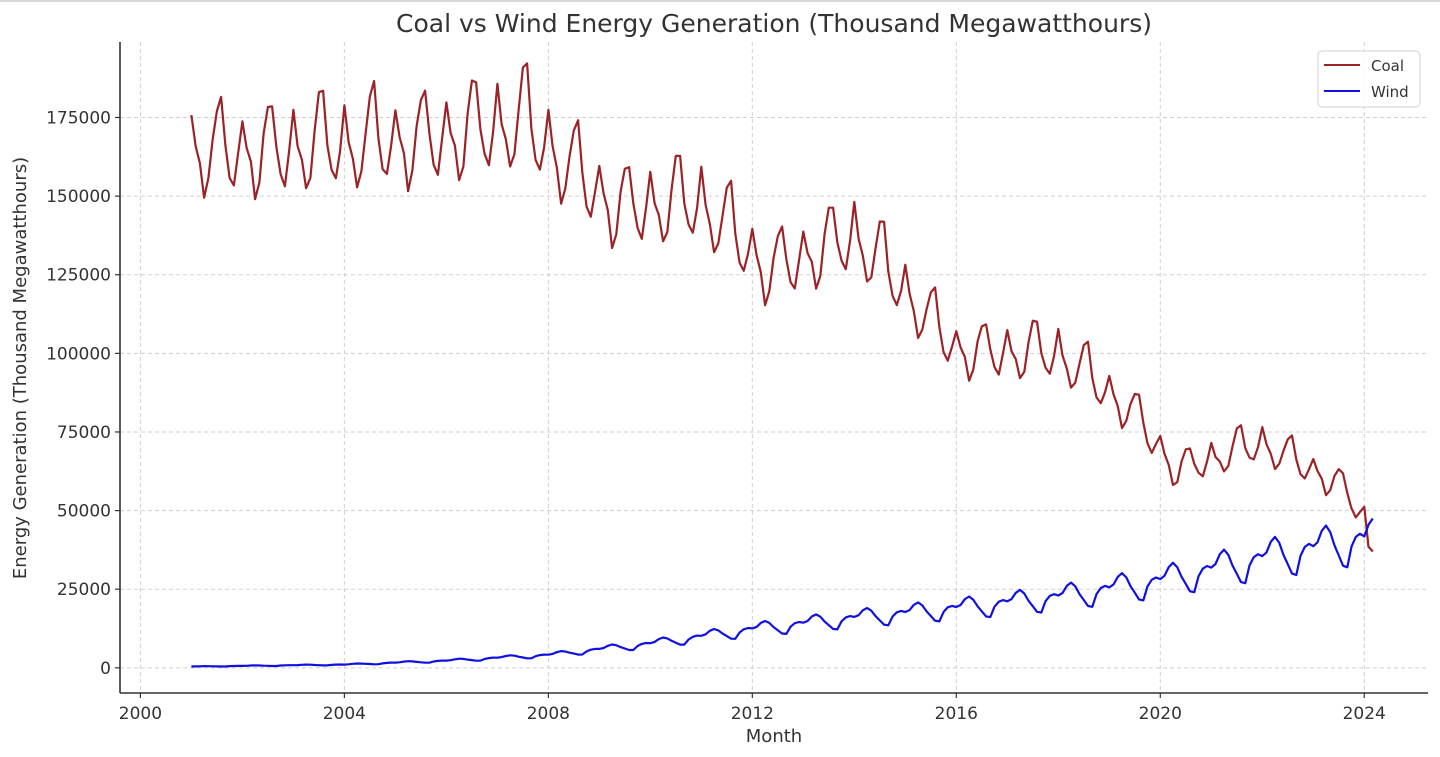  What do you see at coordinates (140, 714) in the screenshot?
I see `x-tick-label: 2000` at bounding box center [140, 714].